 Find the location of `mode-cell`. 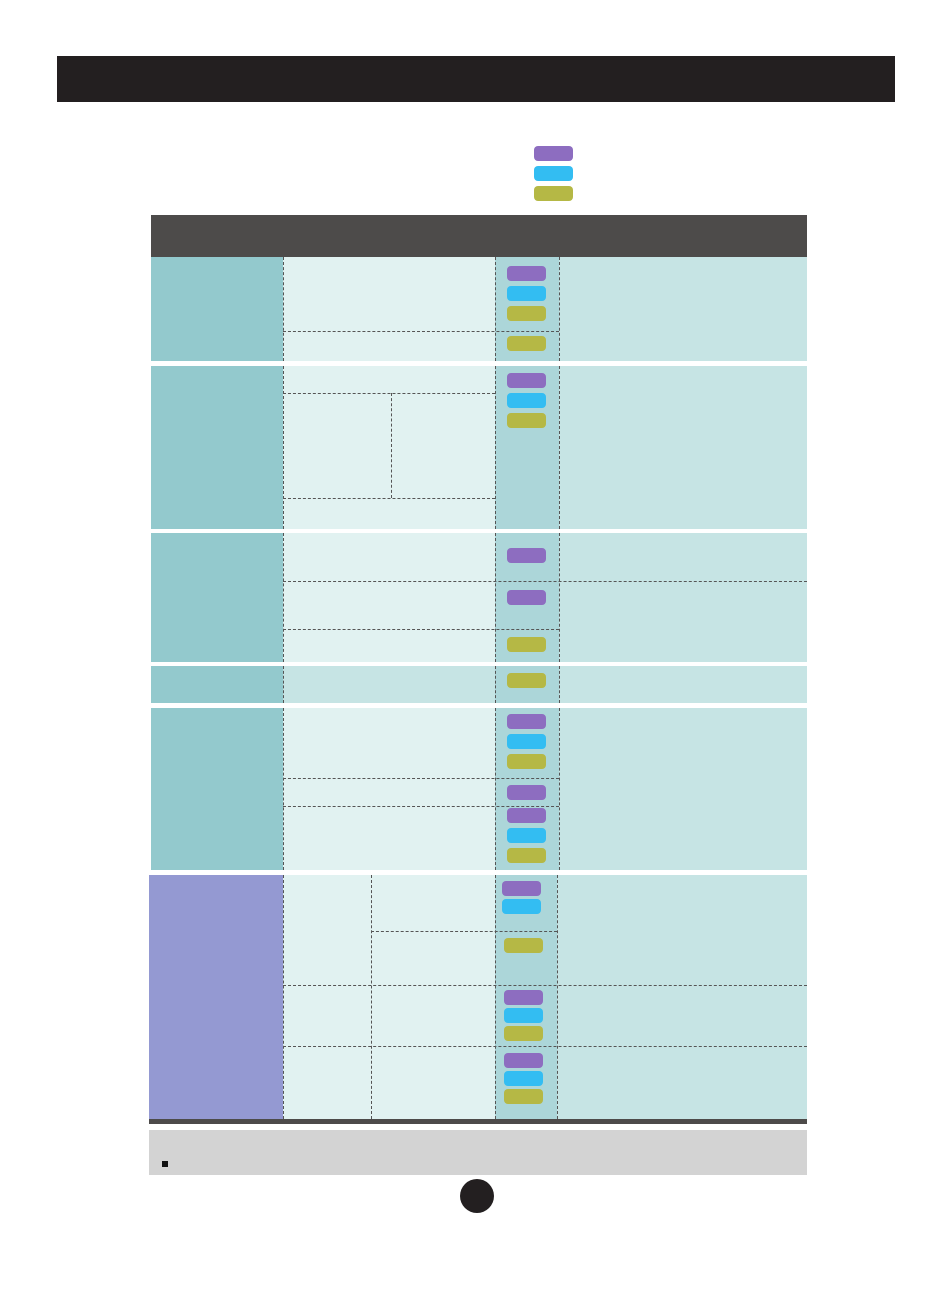

mode-cell is located at coordinates (527, 447).